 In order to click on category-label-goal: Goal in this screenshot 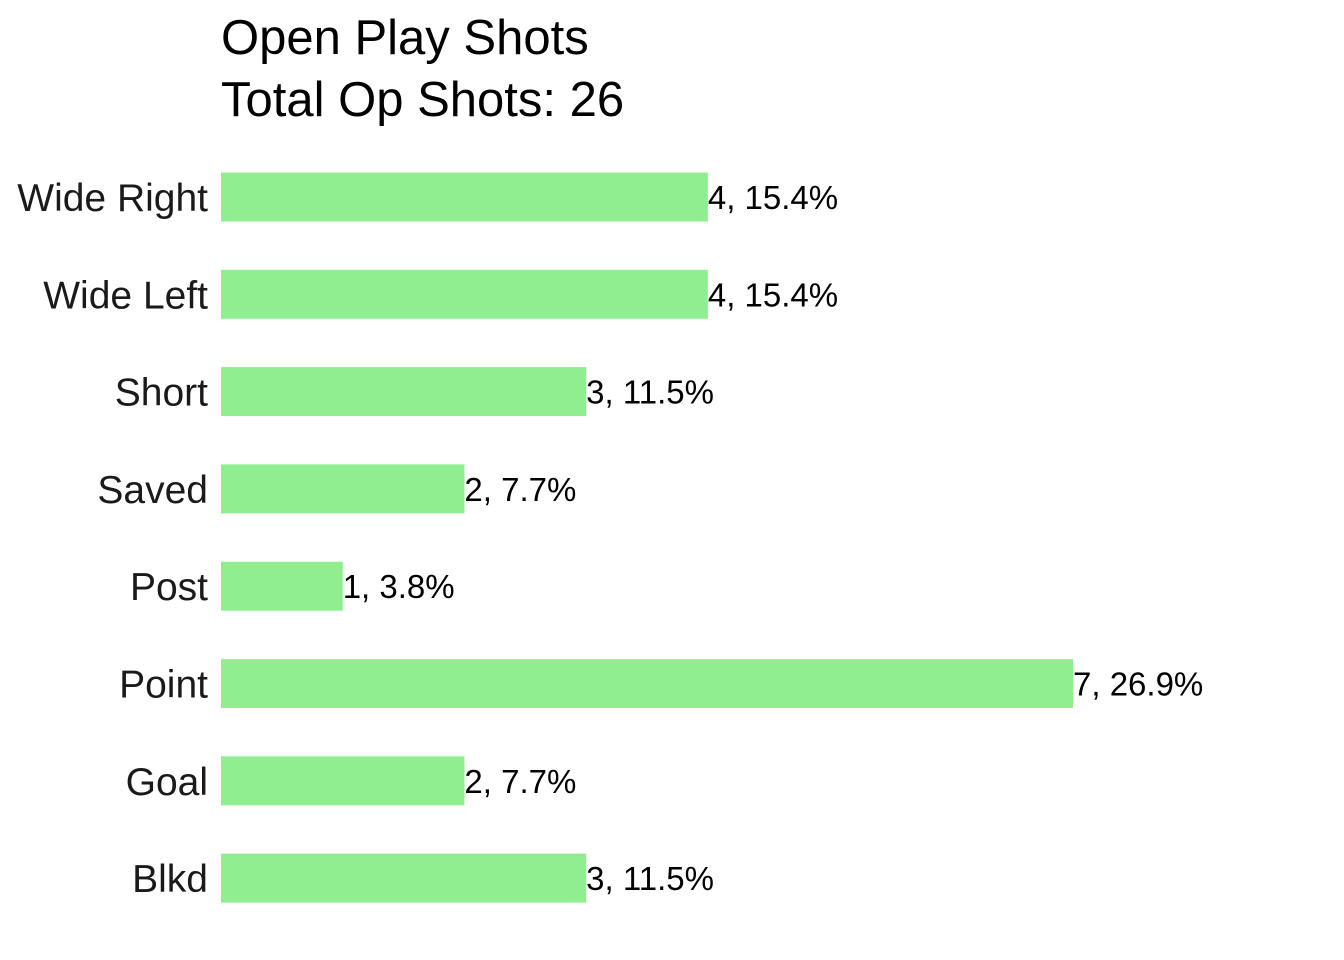, I will do `click(167, 782)`.